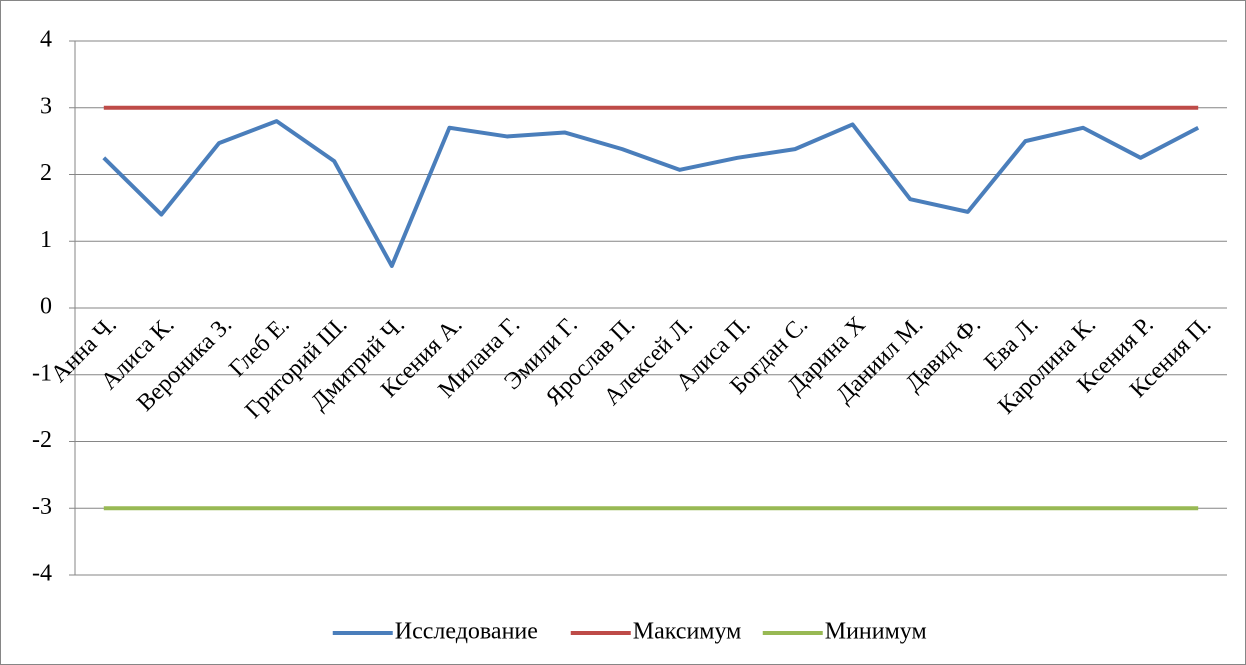 This screenshot has height=665, width=1246. I want to click on legend-label: Минимум, so click(876, 632).